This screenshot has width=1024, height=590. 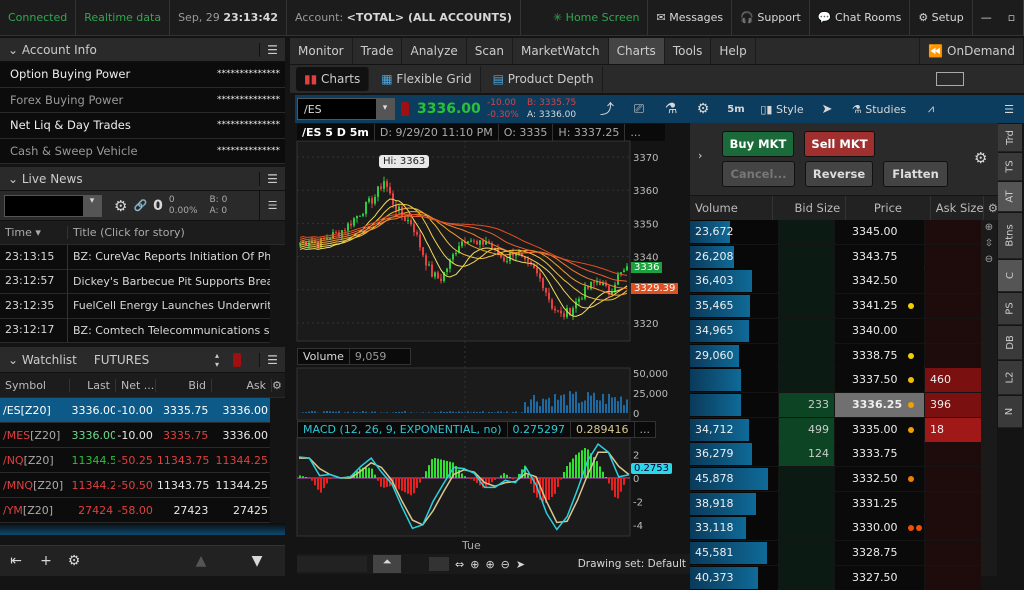 I want to click on col-last: Last, so click(x=93, y=385).